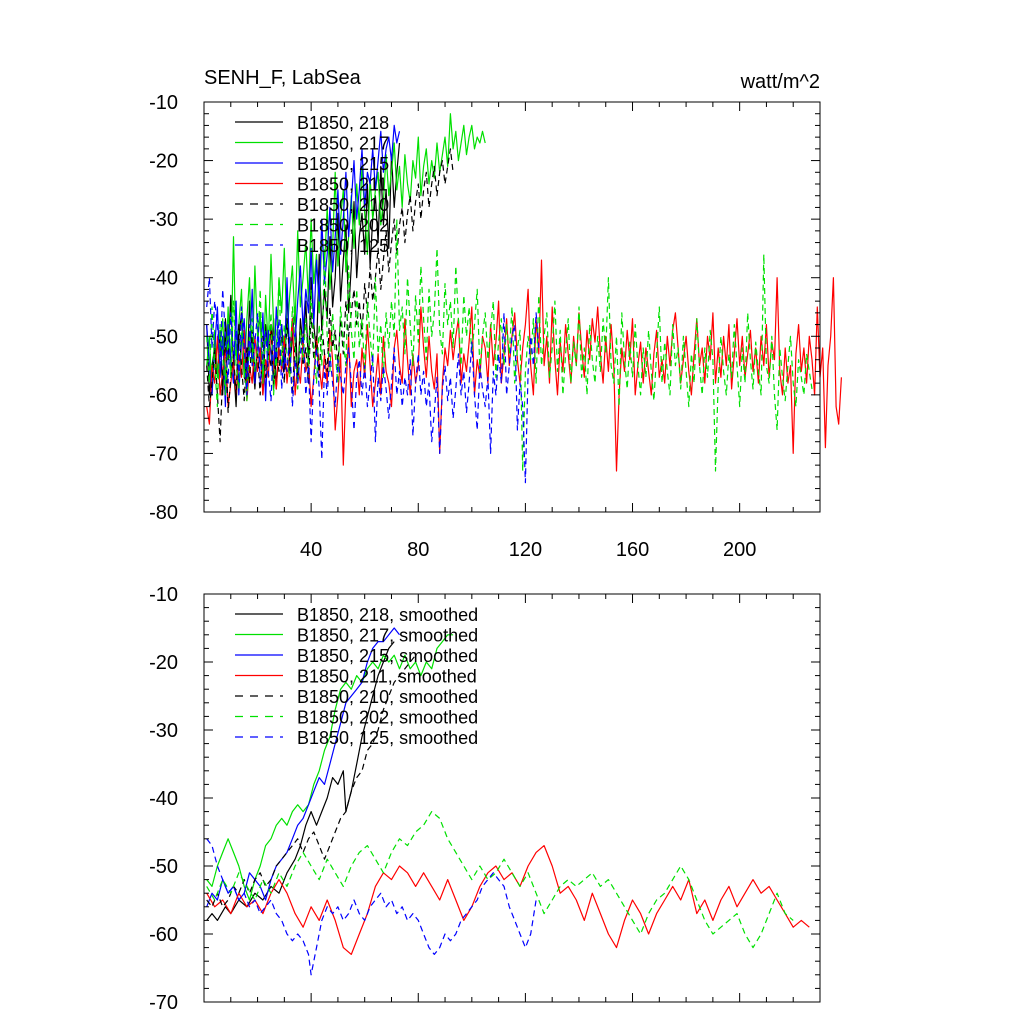  Describe the element at coordinates (387, 697) in the screenshot. I see `legend-label-4: B1850, 210, smoothed` at that location.